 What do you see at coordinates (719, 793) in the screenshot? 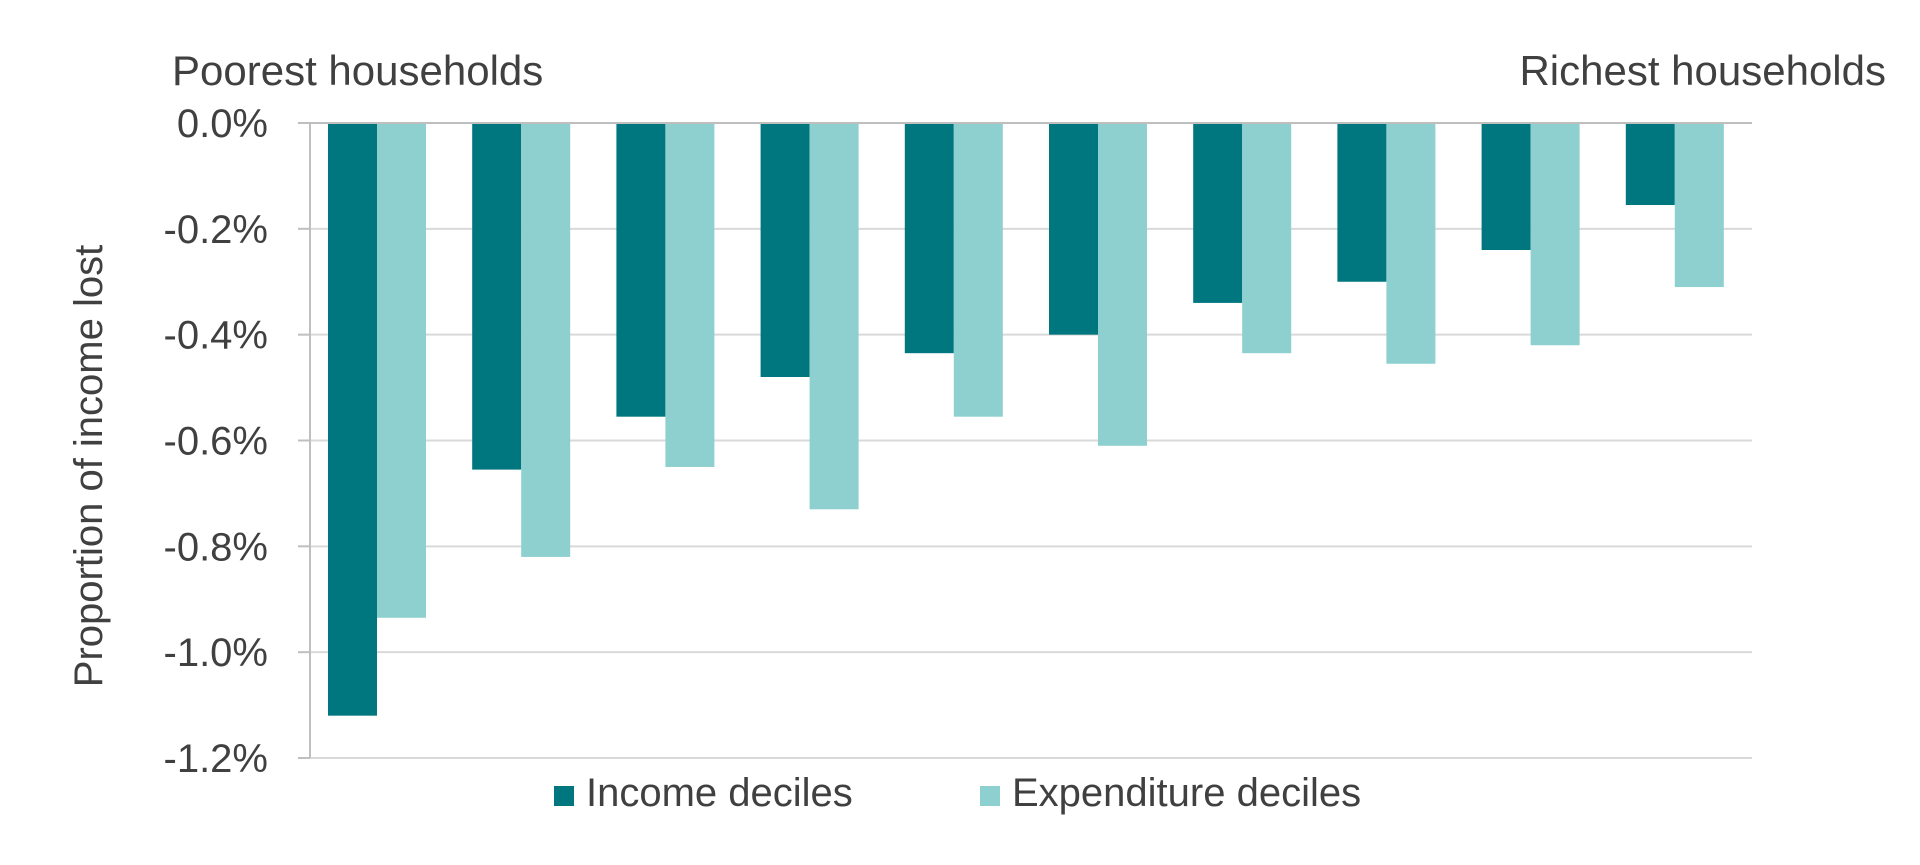
I see `legend-label-income: Income deciles` at bounding box center [719, 793].